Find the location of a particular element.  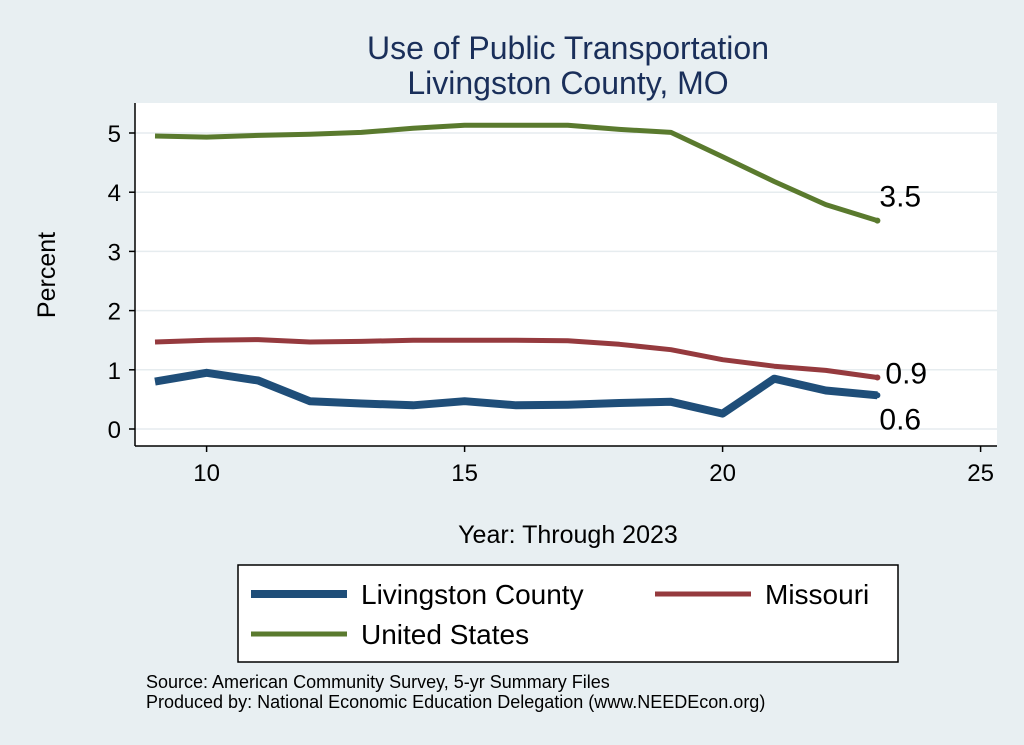

y-tick-label: 4 is located at coordinates (114, 193).